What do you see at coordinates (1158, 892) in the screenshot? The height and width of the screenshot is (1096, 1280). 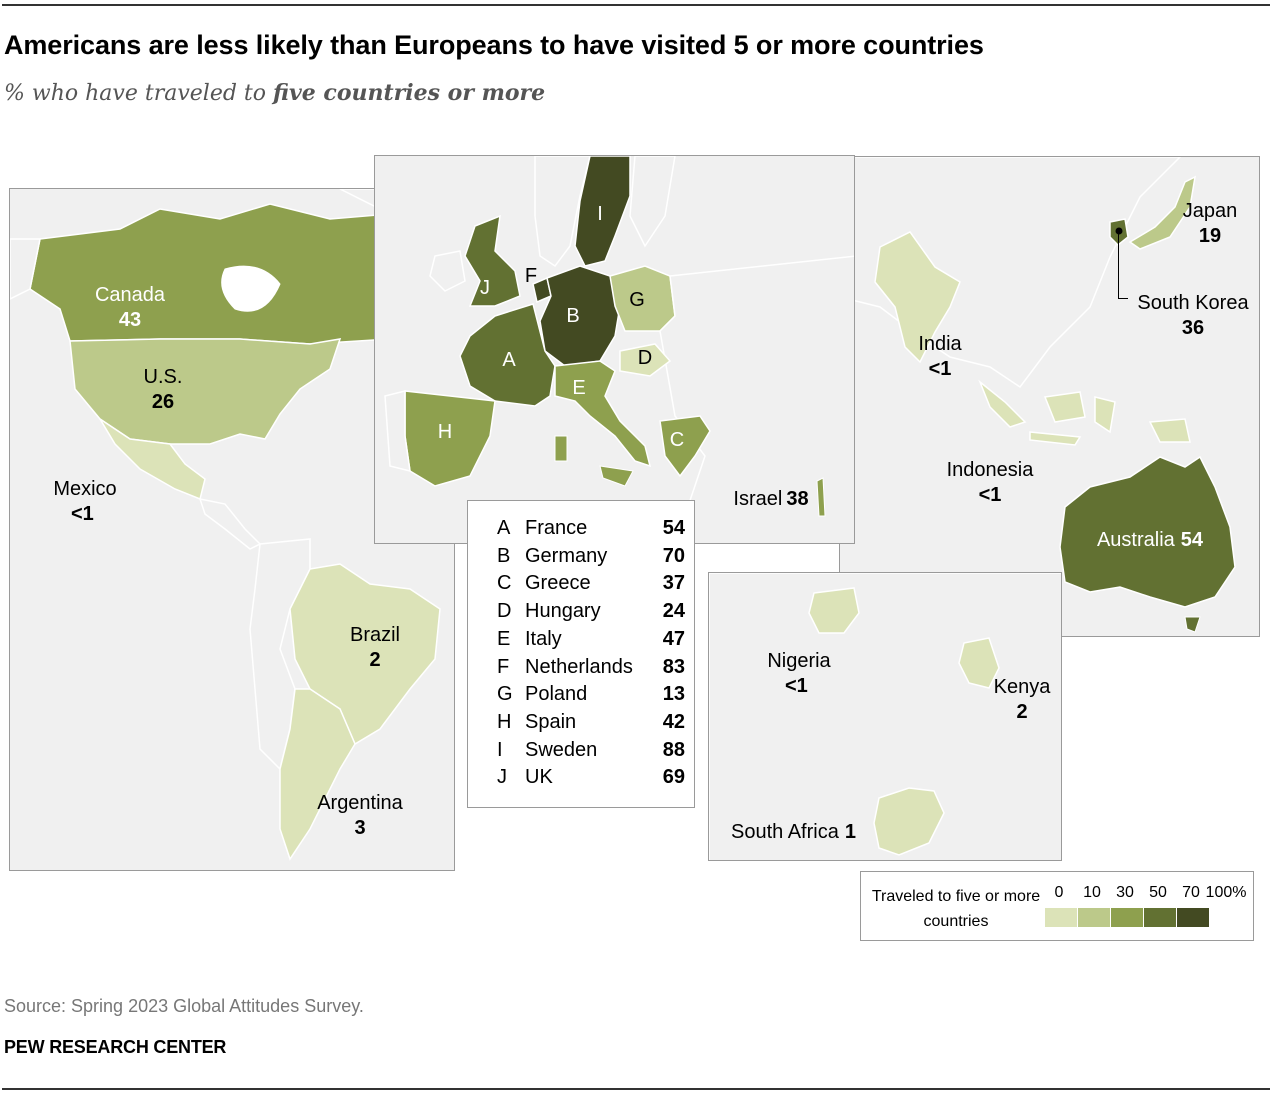 I see `legend-tick-label: 50` at bounding box center [1158, 892].